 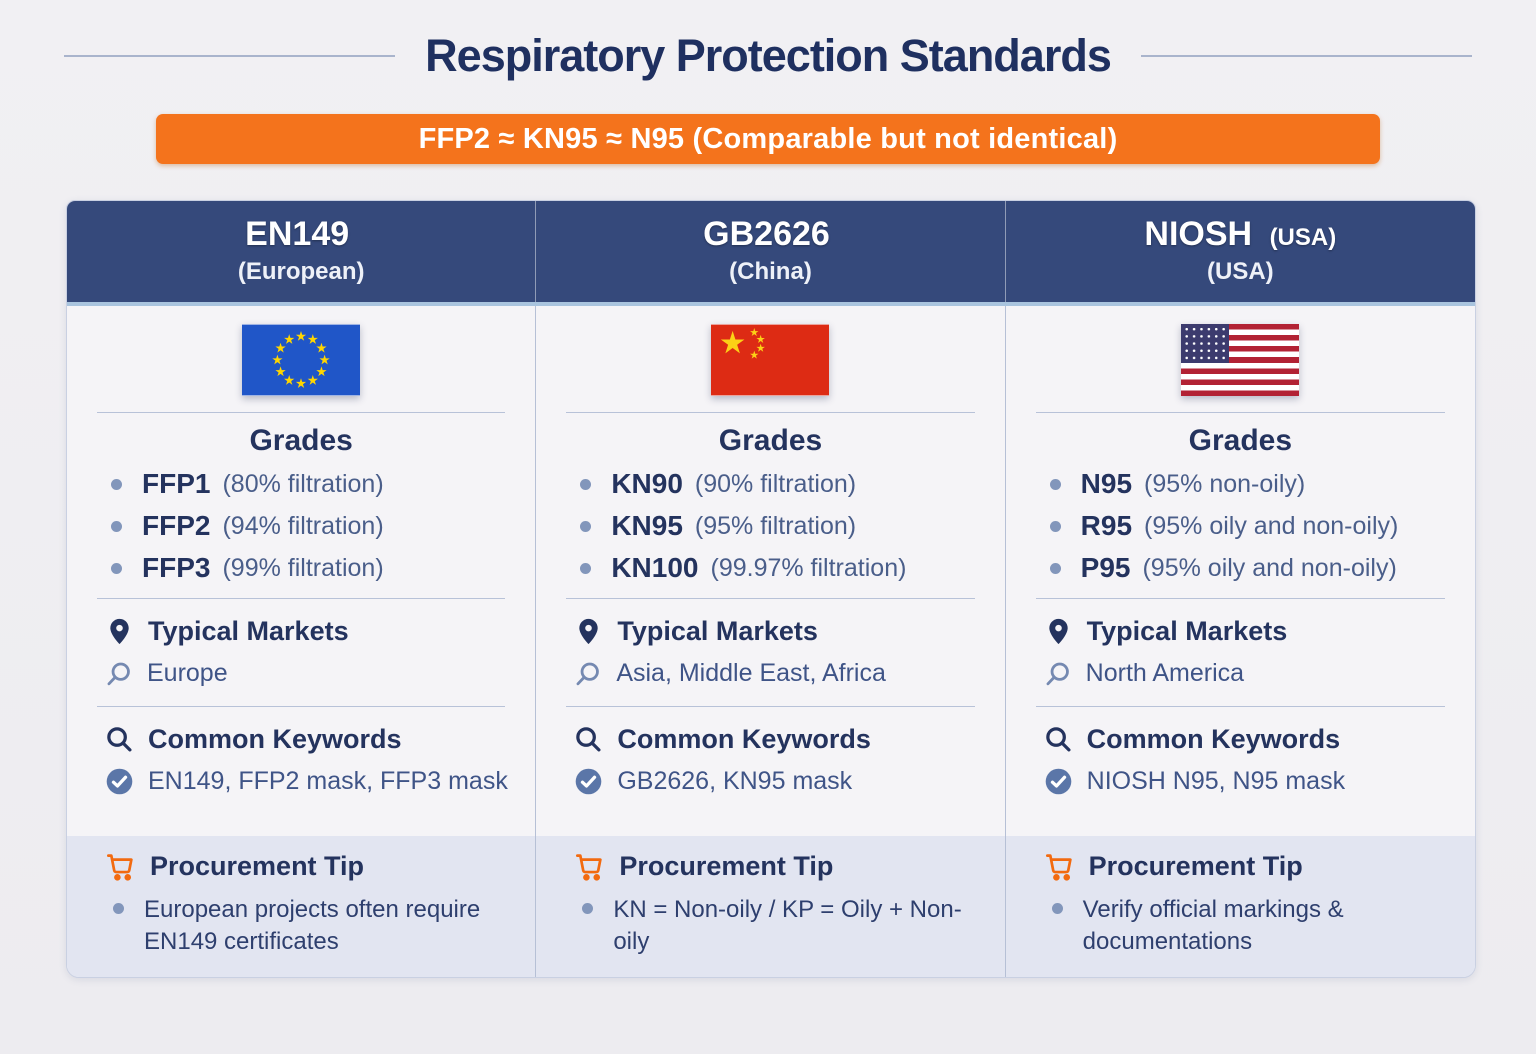 I want to click on standard-code-suffix: (USA), so click(x=1303, y=237).